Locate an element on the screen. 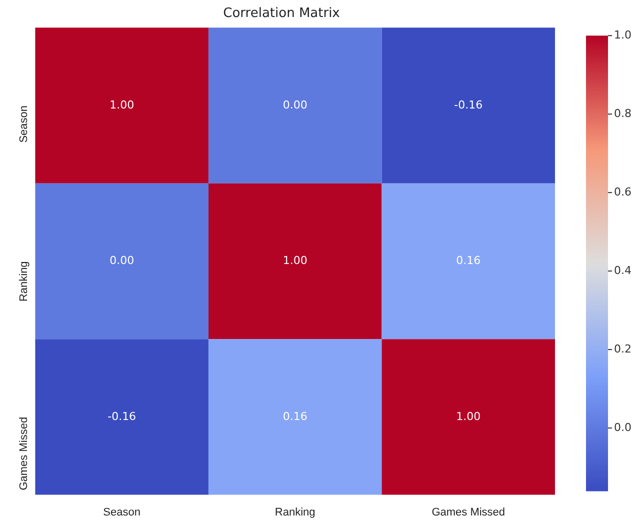  color-bar-label: 0.2 is located at coordinates (623, 349).